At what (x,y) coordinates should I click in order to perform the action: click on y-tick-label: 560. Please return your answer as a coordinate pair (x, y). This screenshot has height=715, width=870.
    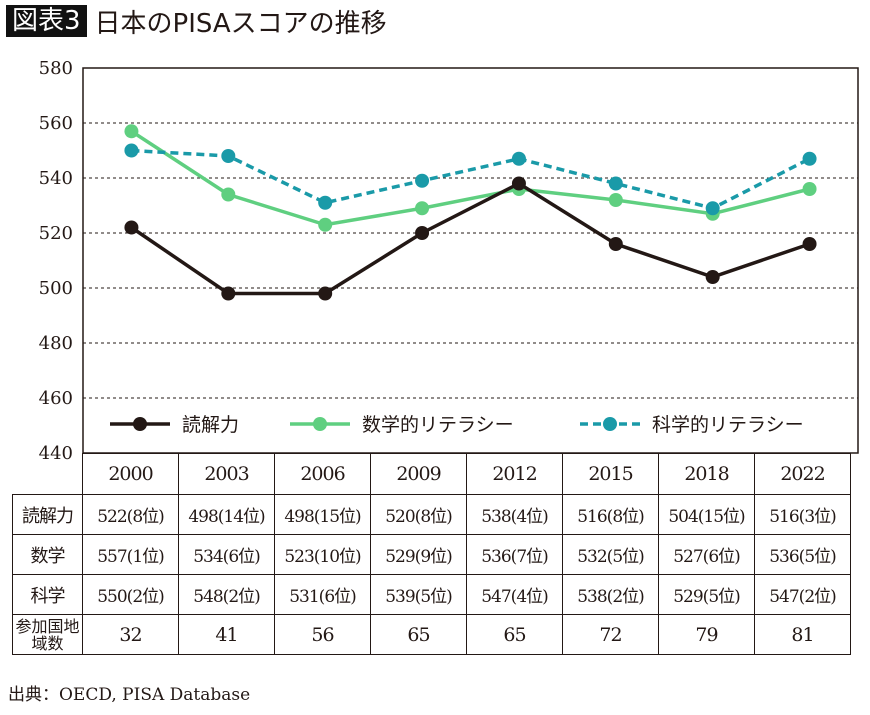
    Looking at the image, I should click on (56, 123).